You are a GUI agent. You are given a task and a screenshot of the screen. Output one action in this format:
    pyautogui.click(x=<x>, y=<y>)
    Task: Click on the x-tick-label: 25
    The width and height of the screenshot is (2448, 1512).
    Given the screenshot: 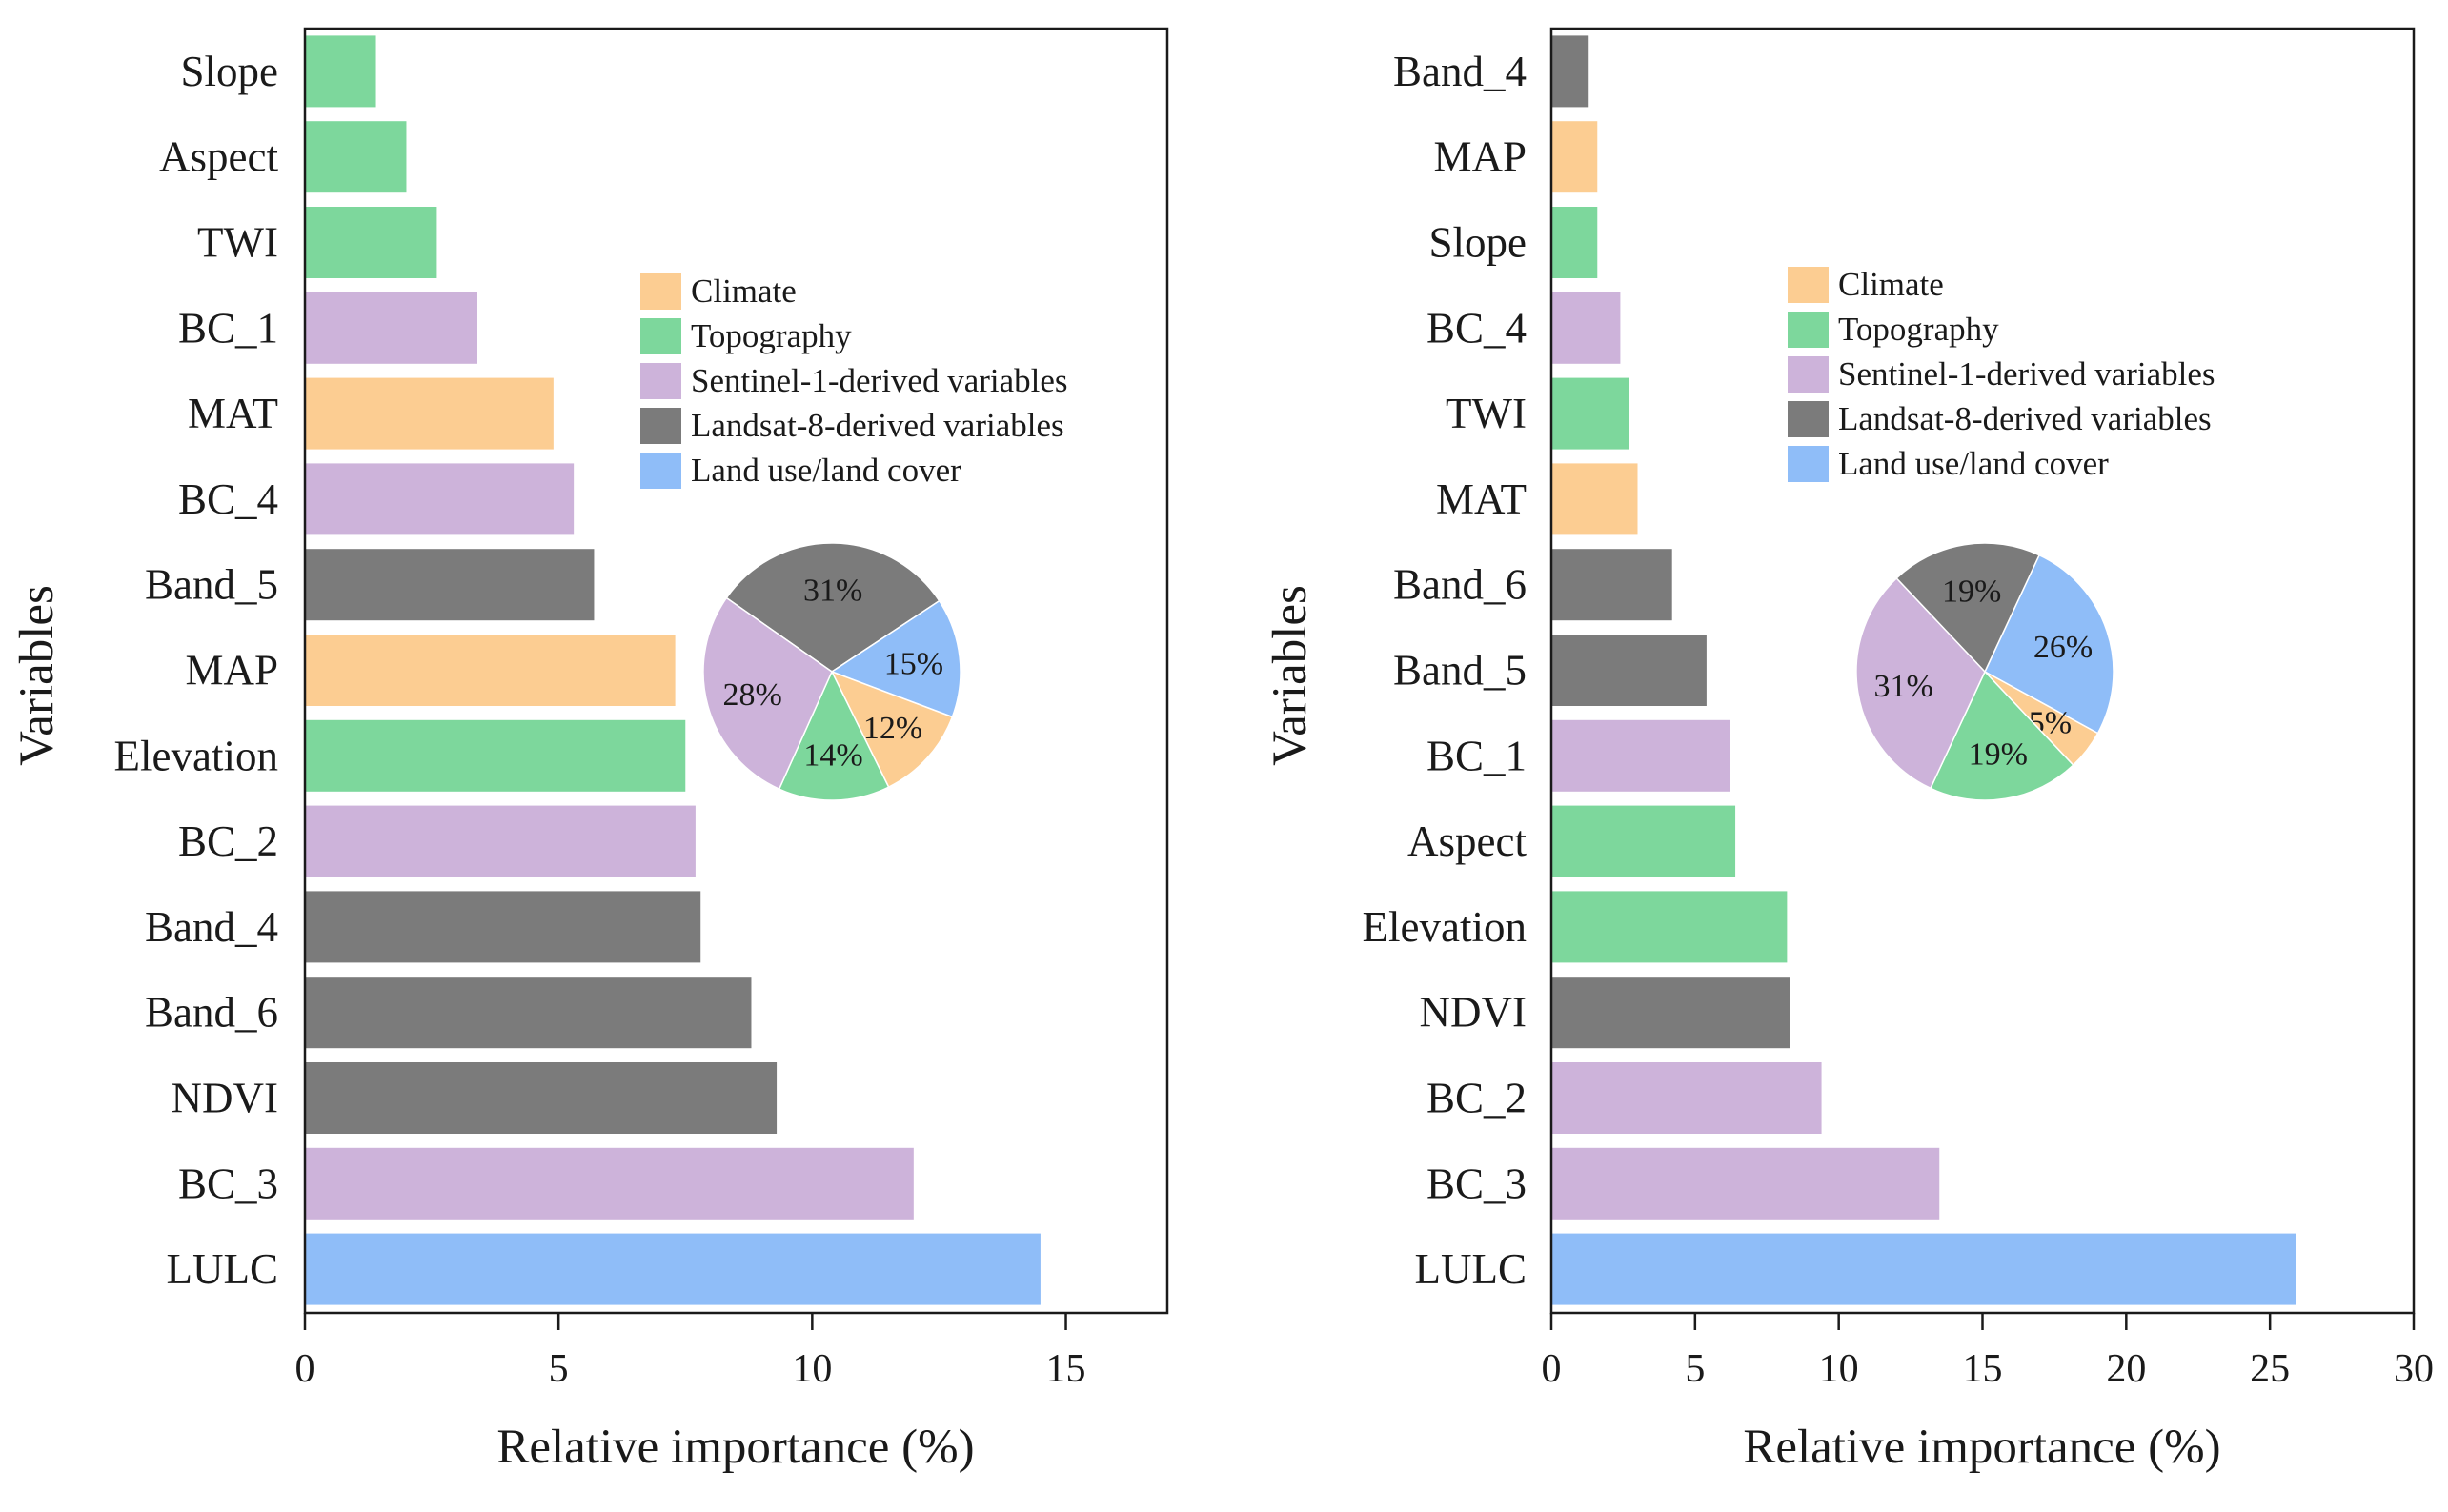 What is the action you would take?
    pyautogui.click(x=2270, y=1369)
    